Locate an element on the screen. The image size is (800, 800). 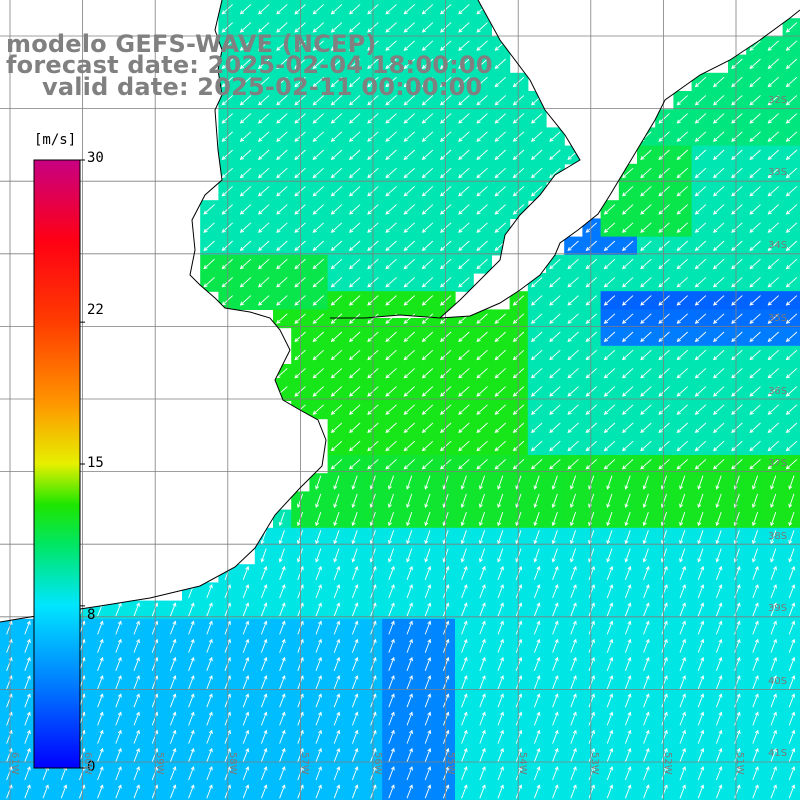
title-model: modelo GEFS-WAVE (NCEP) is located at coordinates (191, 44).